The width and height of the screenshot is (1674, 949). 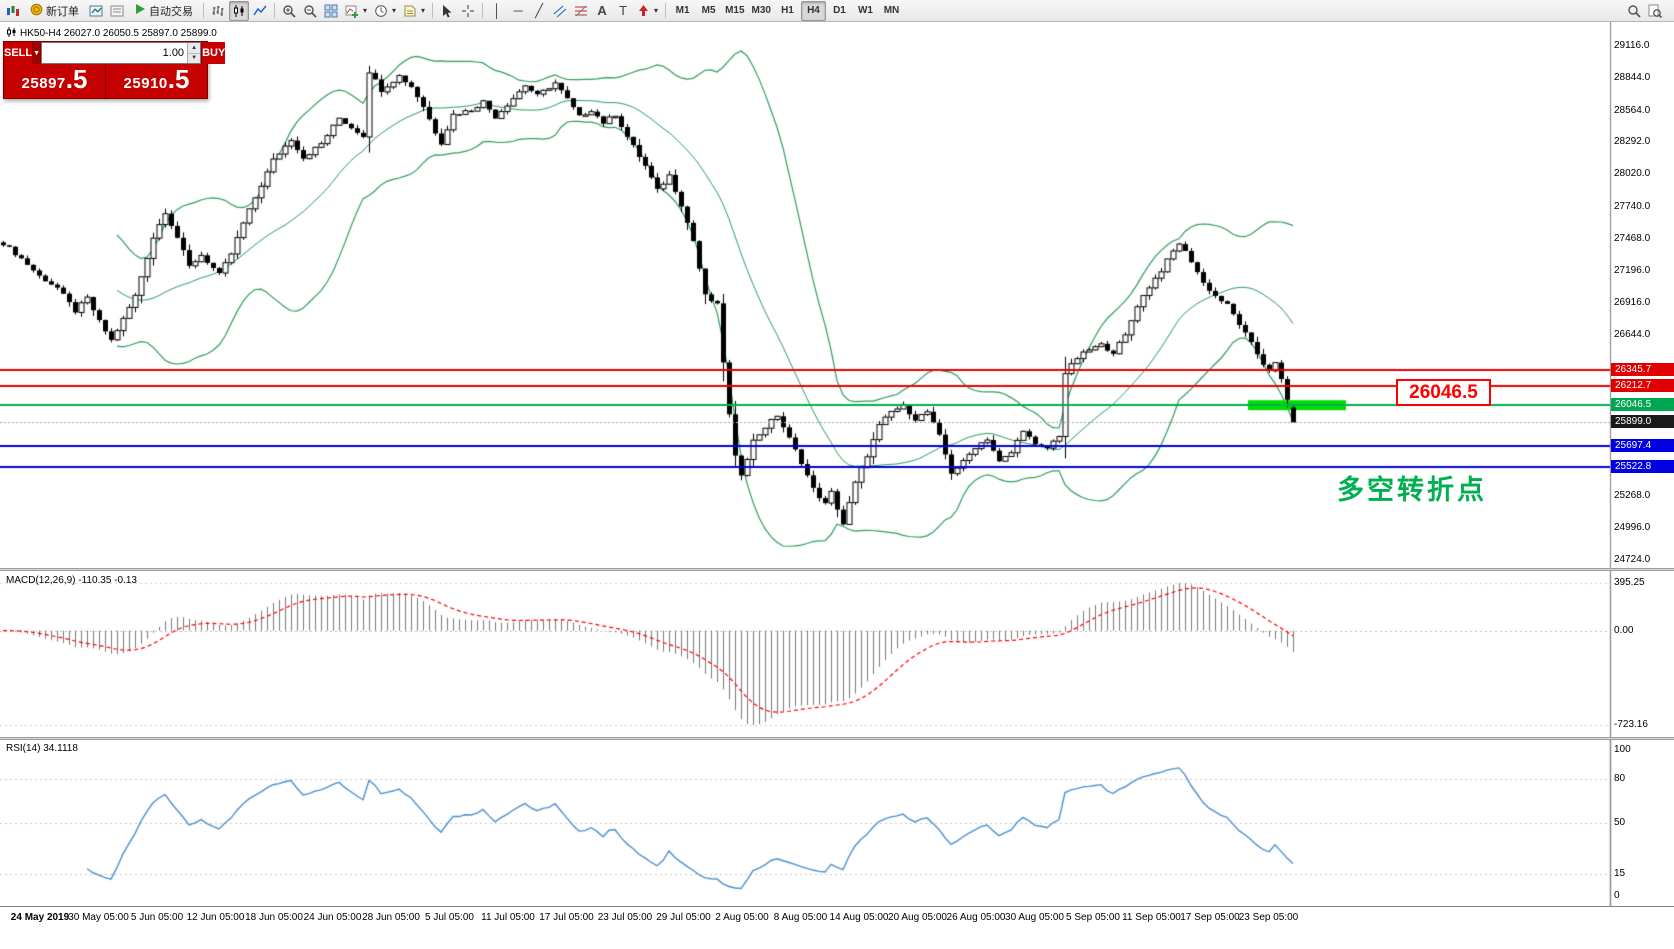 What do you see at coordinates (1210, 917) in the screenshot?
I see `time-axis-label: 17 Sep 05:00` at bounding box center [1210, 917].